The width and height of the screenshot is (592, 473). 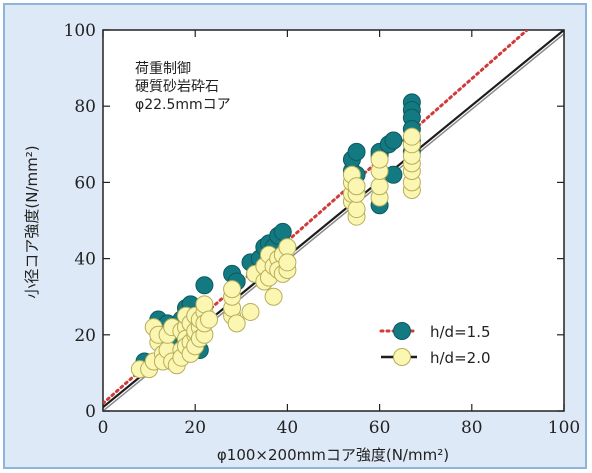 What do you see at coordinates (32, 221) in the screenshot?
I see `y-axis-label: 小径コア強度(N/mm²)` at bounding box center [32, 221].